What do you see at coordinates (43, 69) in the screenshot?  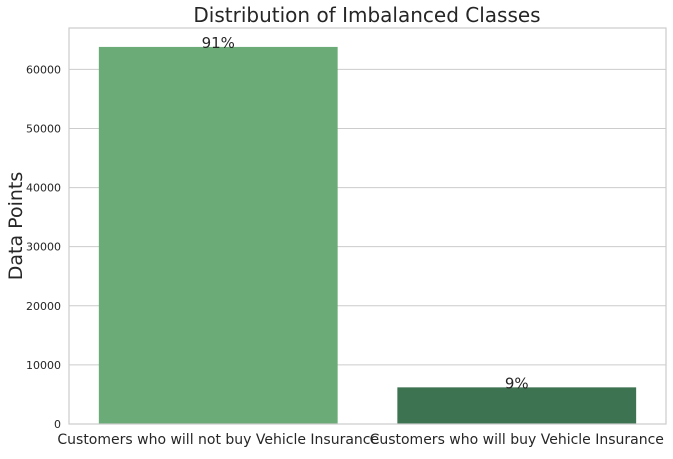 I see `y-tick-label: 60000` at bounding box center [43, 69].